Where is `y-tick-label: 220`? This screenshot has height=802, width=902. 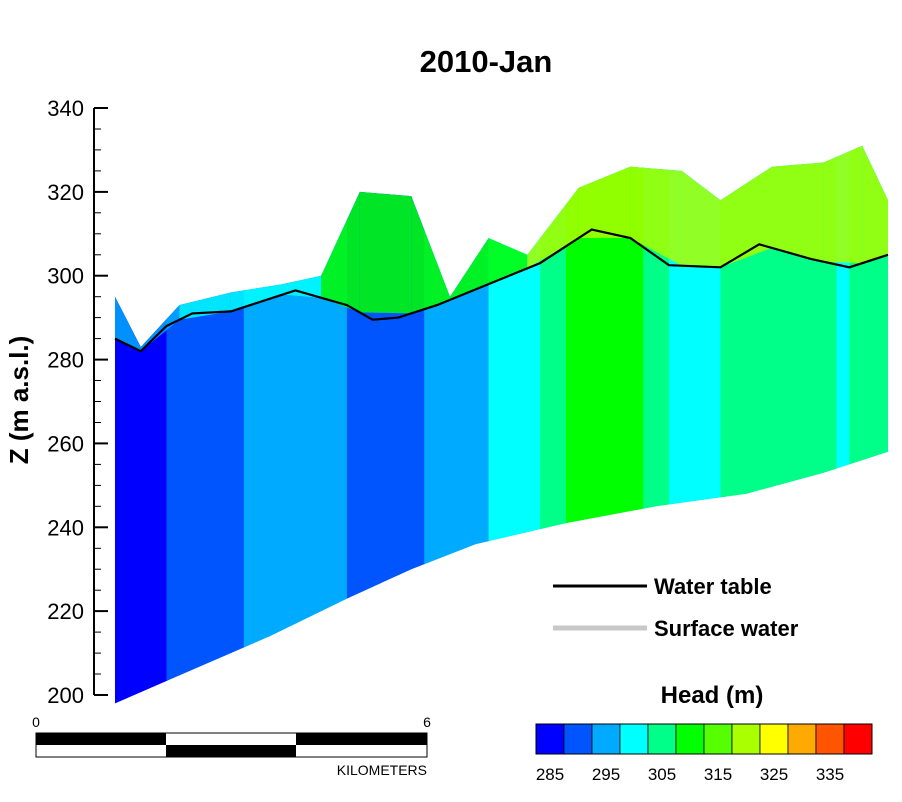 y-tick-label: 220 is located at coordinates (65, 611).